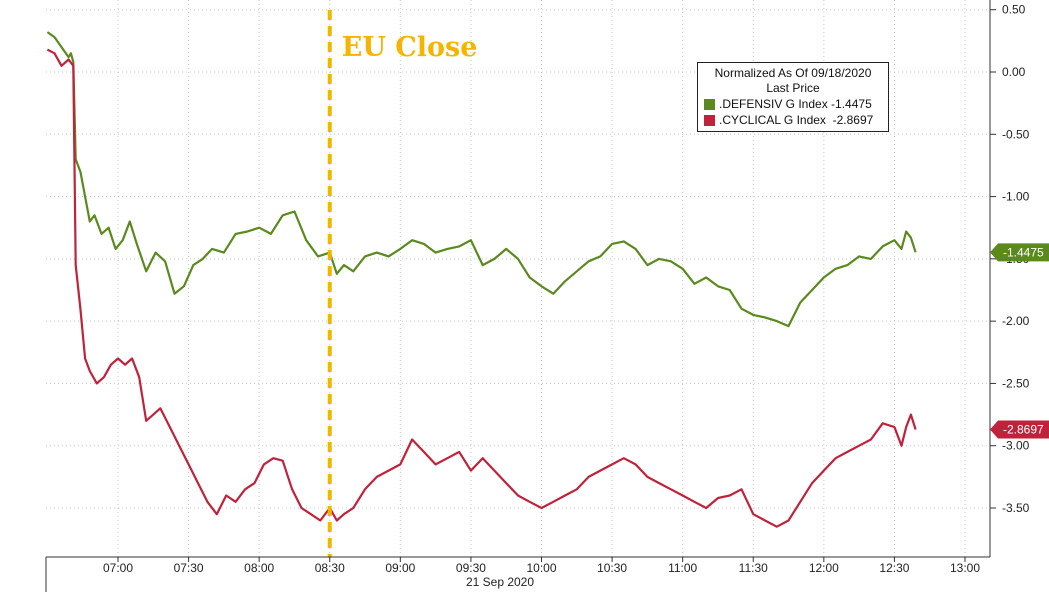 The height and width of the screenshot is (592, 1049). I want to click on legend-item-defensive: .DEFENSIV G Index -1.4475, so click(793, 104).